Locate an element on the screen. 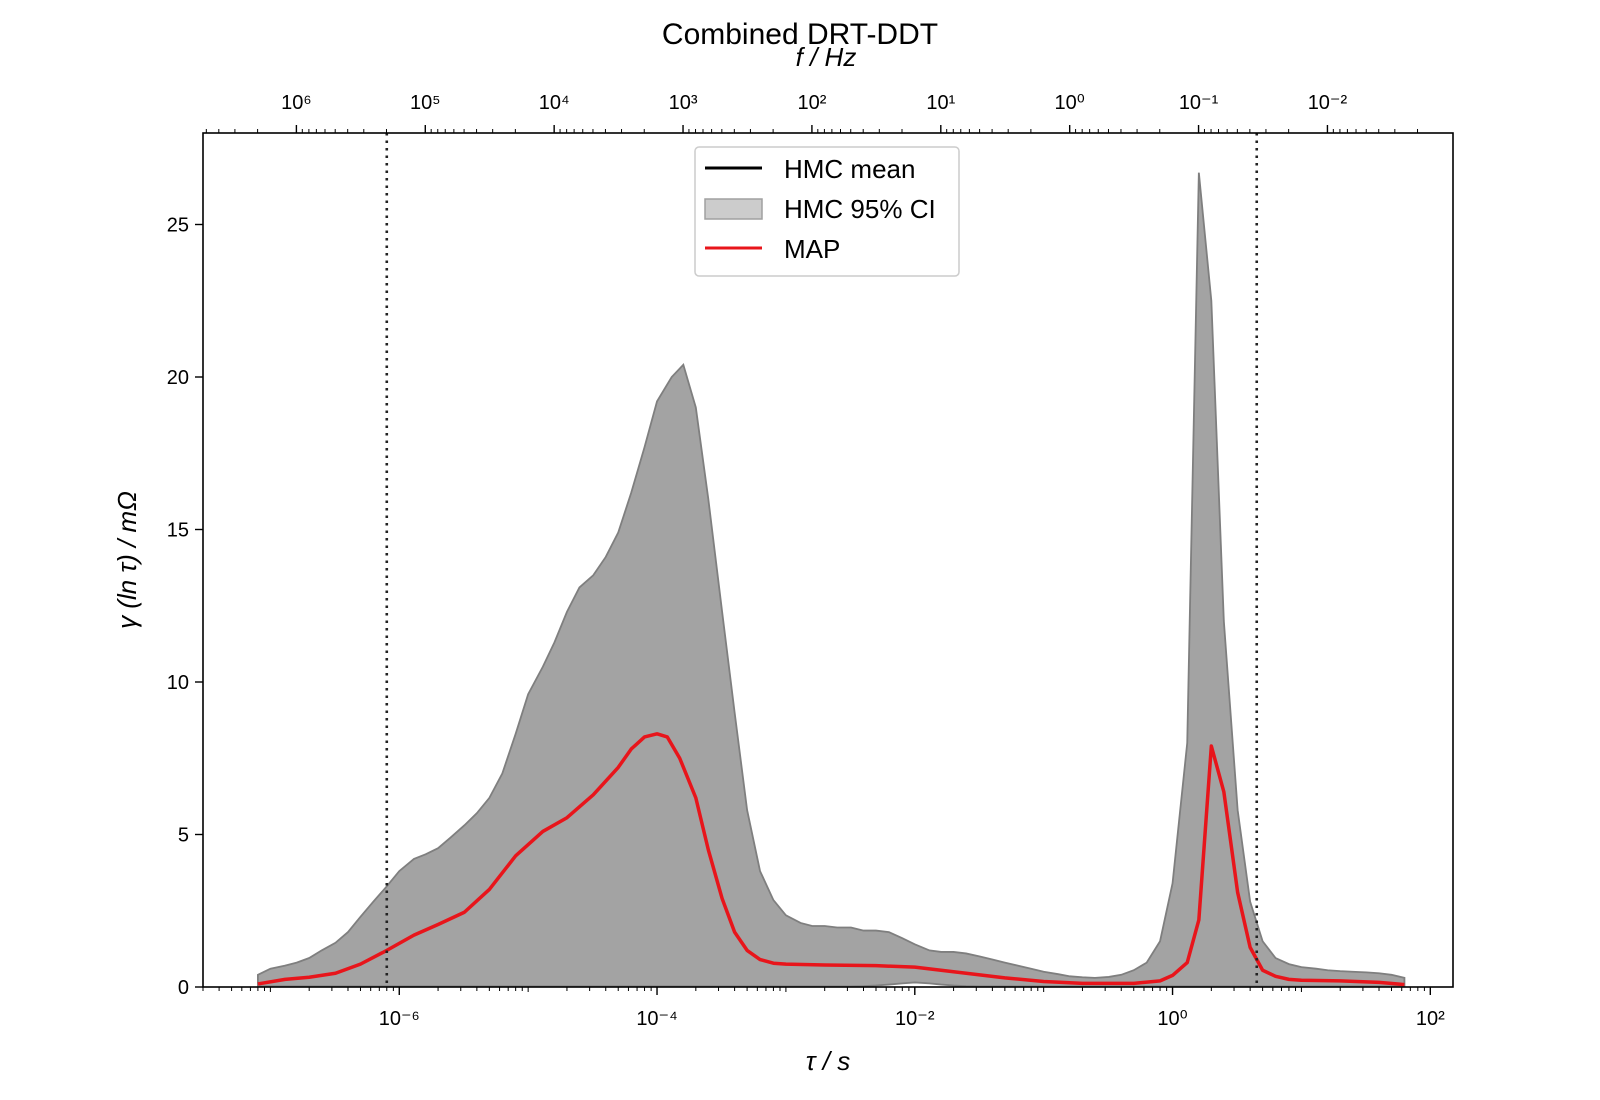 This screenshot has width=1600, height=1100. y-tick-label: 20 is located at coordinates (178, 378).